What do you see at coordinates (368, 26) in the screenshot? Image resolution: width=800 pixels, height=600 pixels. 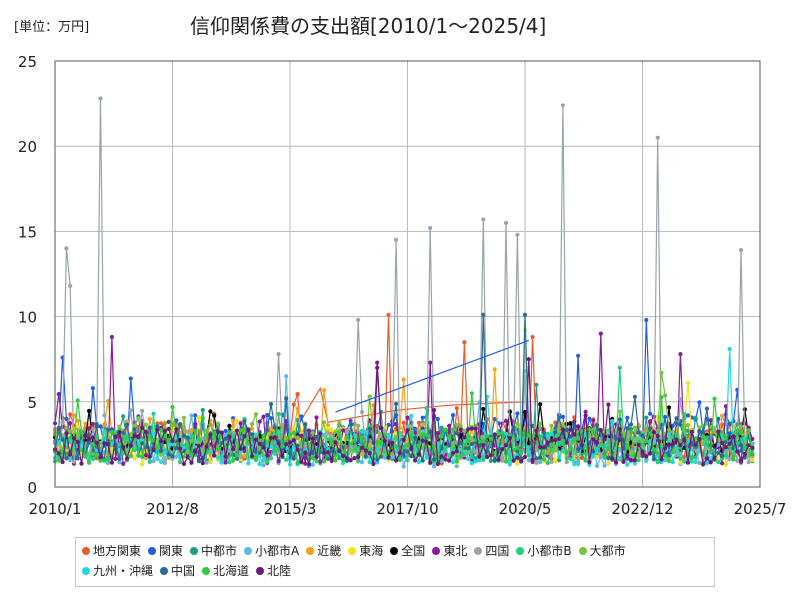 I see `chart-title: 信仰関係費の支出額[2010/1～2025/4]` at bounding box center [368, 26].